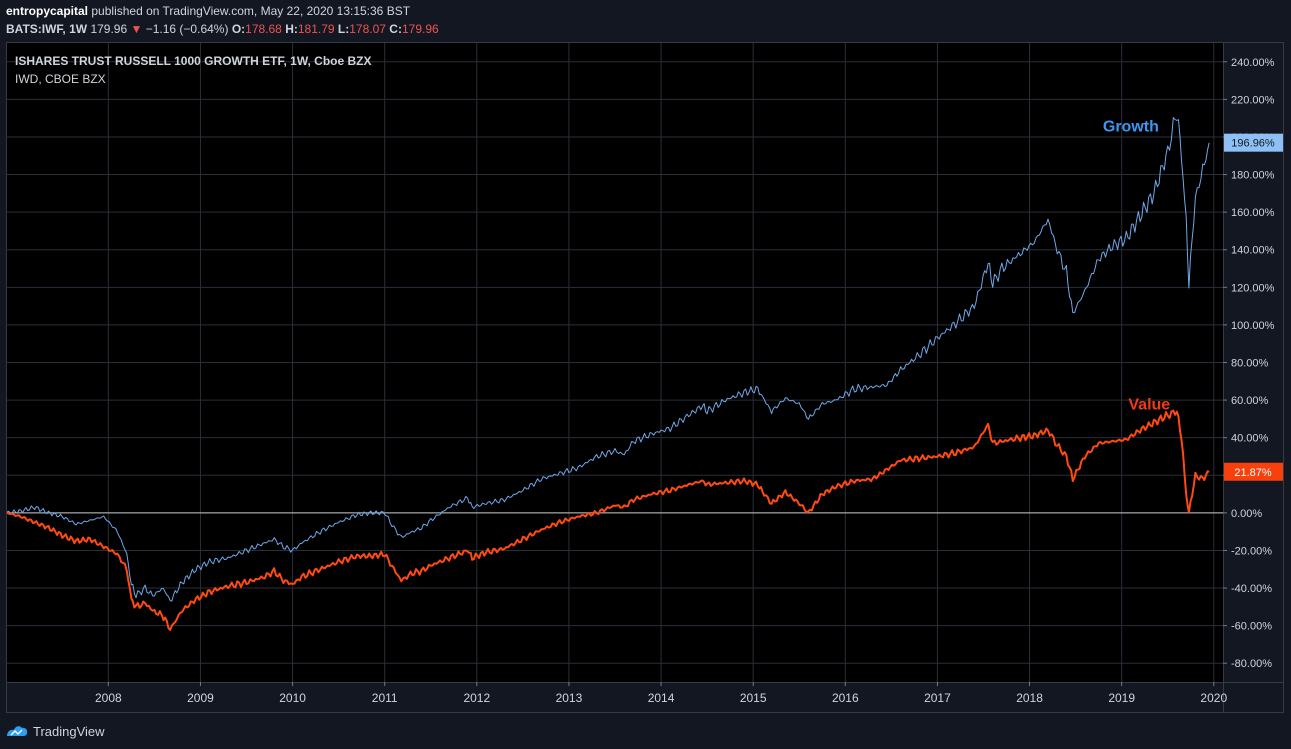 The height and width of the screenshot is (749, 1291). Describe the element at coordinates (1121, 698) in the screenshot. I see `x-tick-label: 2019` at that location.